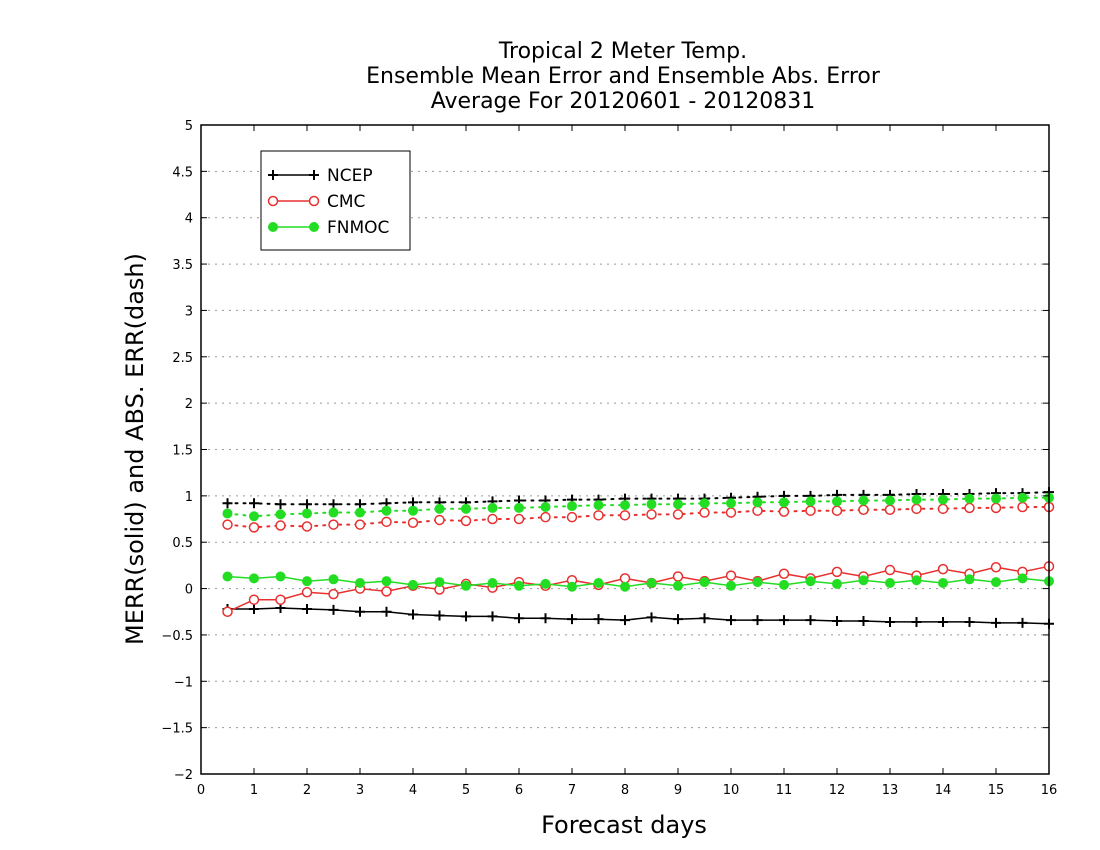 This screenshot has width=1100, height=850. Describe the element at coordinates (638, 616) in the screenshot. I see `ncep-mean-error-line` at that location.